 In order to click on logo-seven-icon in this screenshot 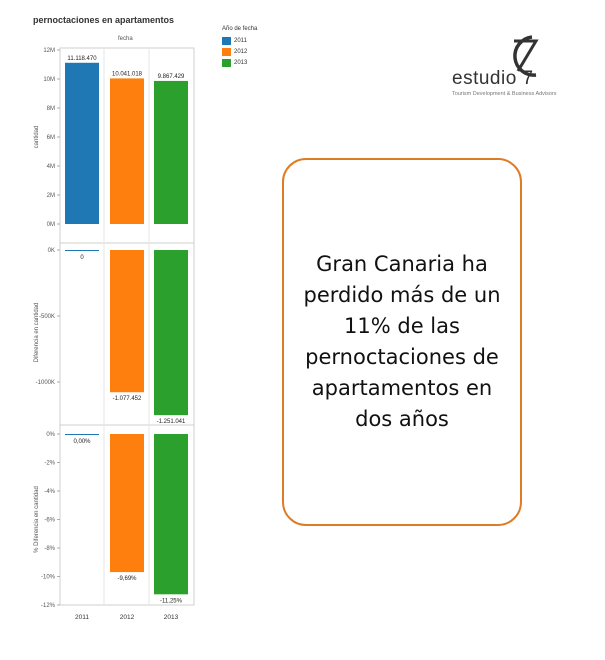, I will do `click(526, 55)`.